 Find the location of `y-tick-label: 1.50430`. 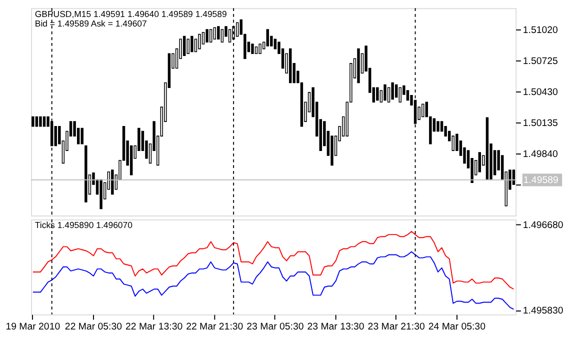

y-tick-label: 1.50430 is located at coordinates (540, 92).